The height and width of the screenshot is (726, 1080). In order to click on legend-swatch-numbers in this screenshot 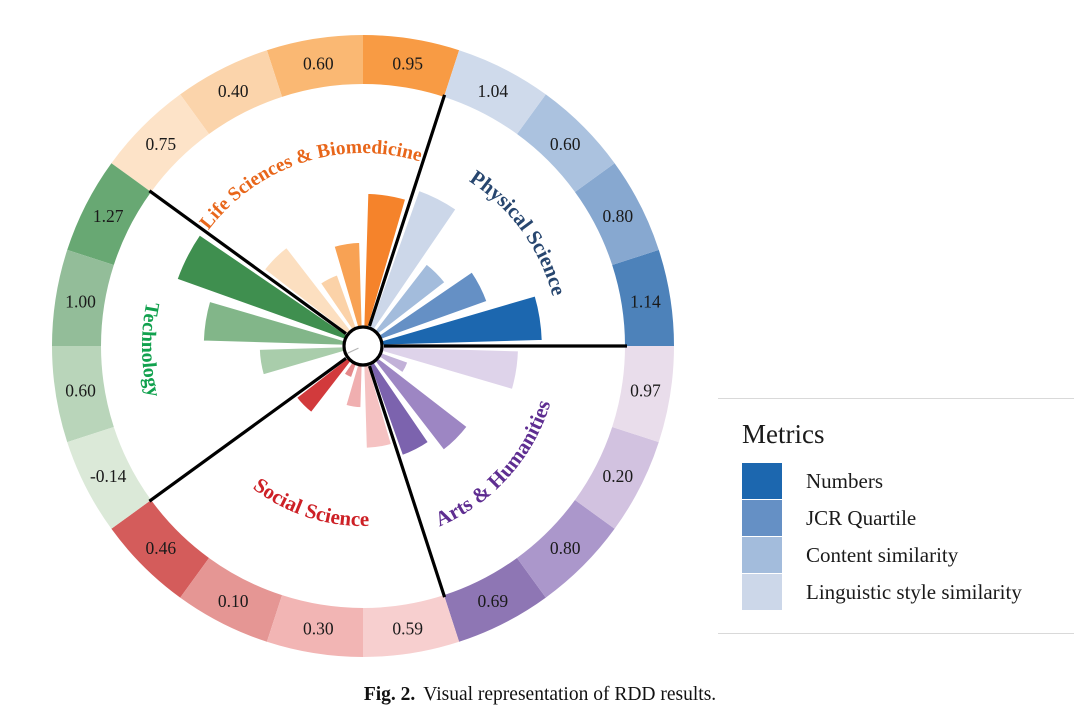, I will do `click(762, 481)`.